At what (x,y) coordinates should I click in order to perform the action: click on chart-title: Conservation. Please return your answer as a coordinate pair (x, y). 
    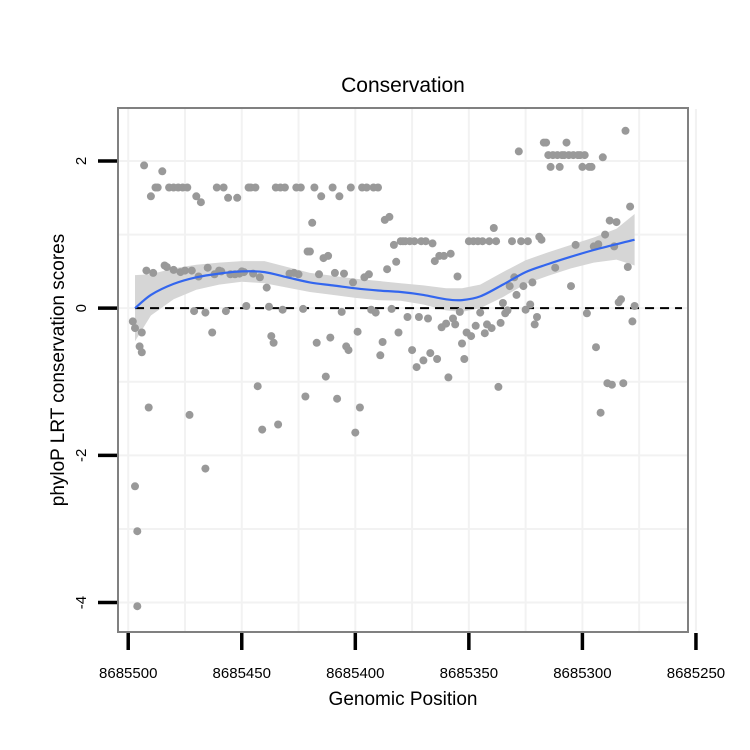
    Looking at the image, I should click on (403, 85).